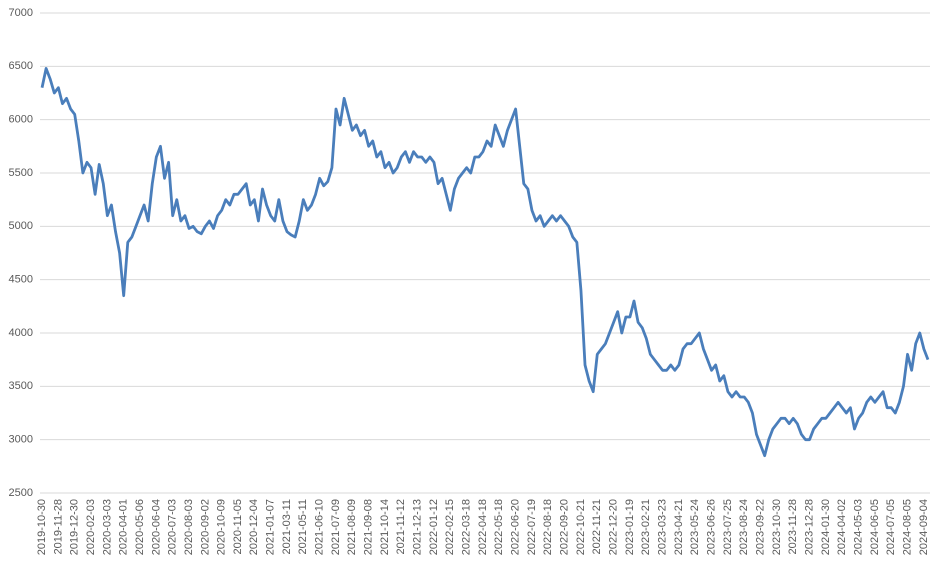  I want to click on x-tick-label: 2021-08-09, so click(352, 527).